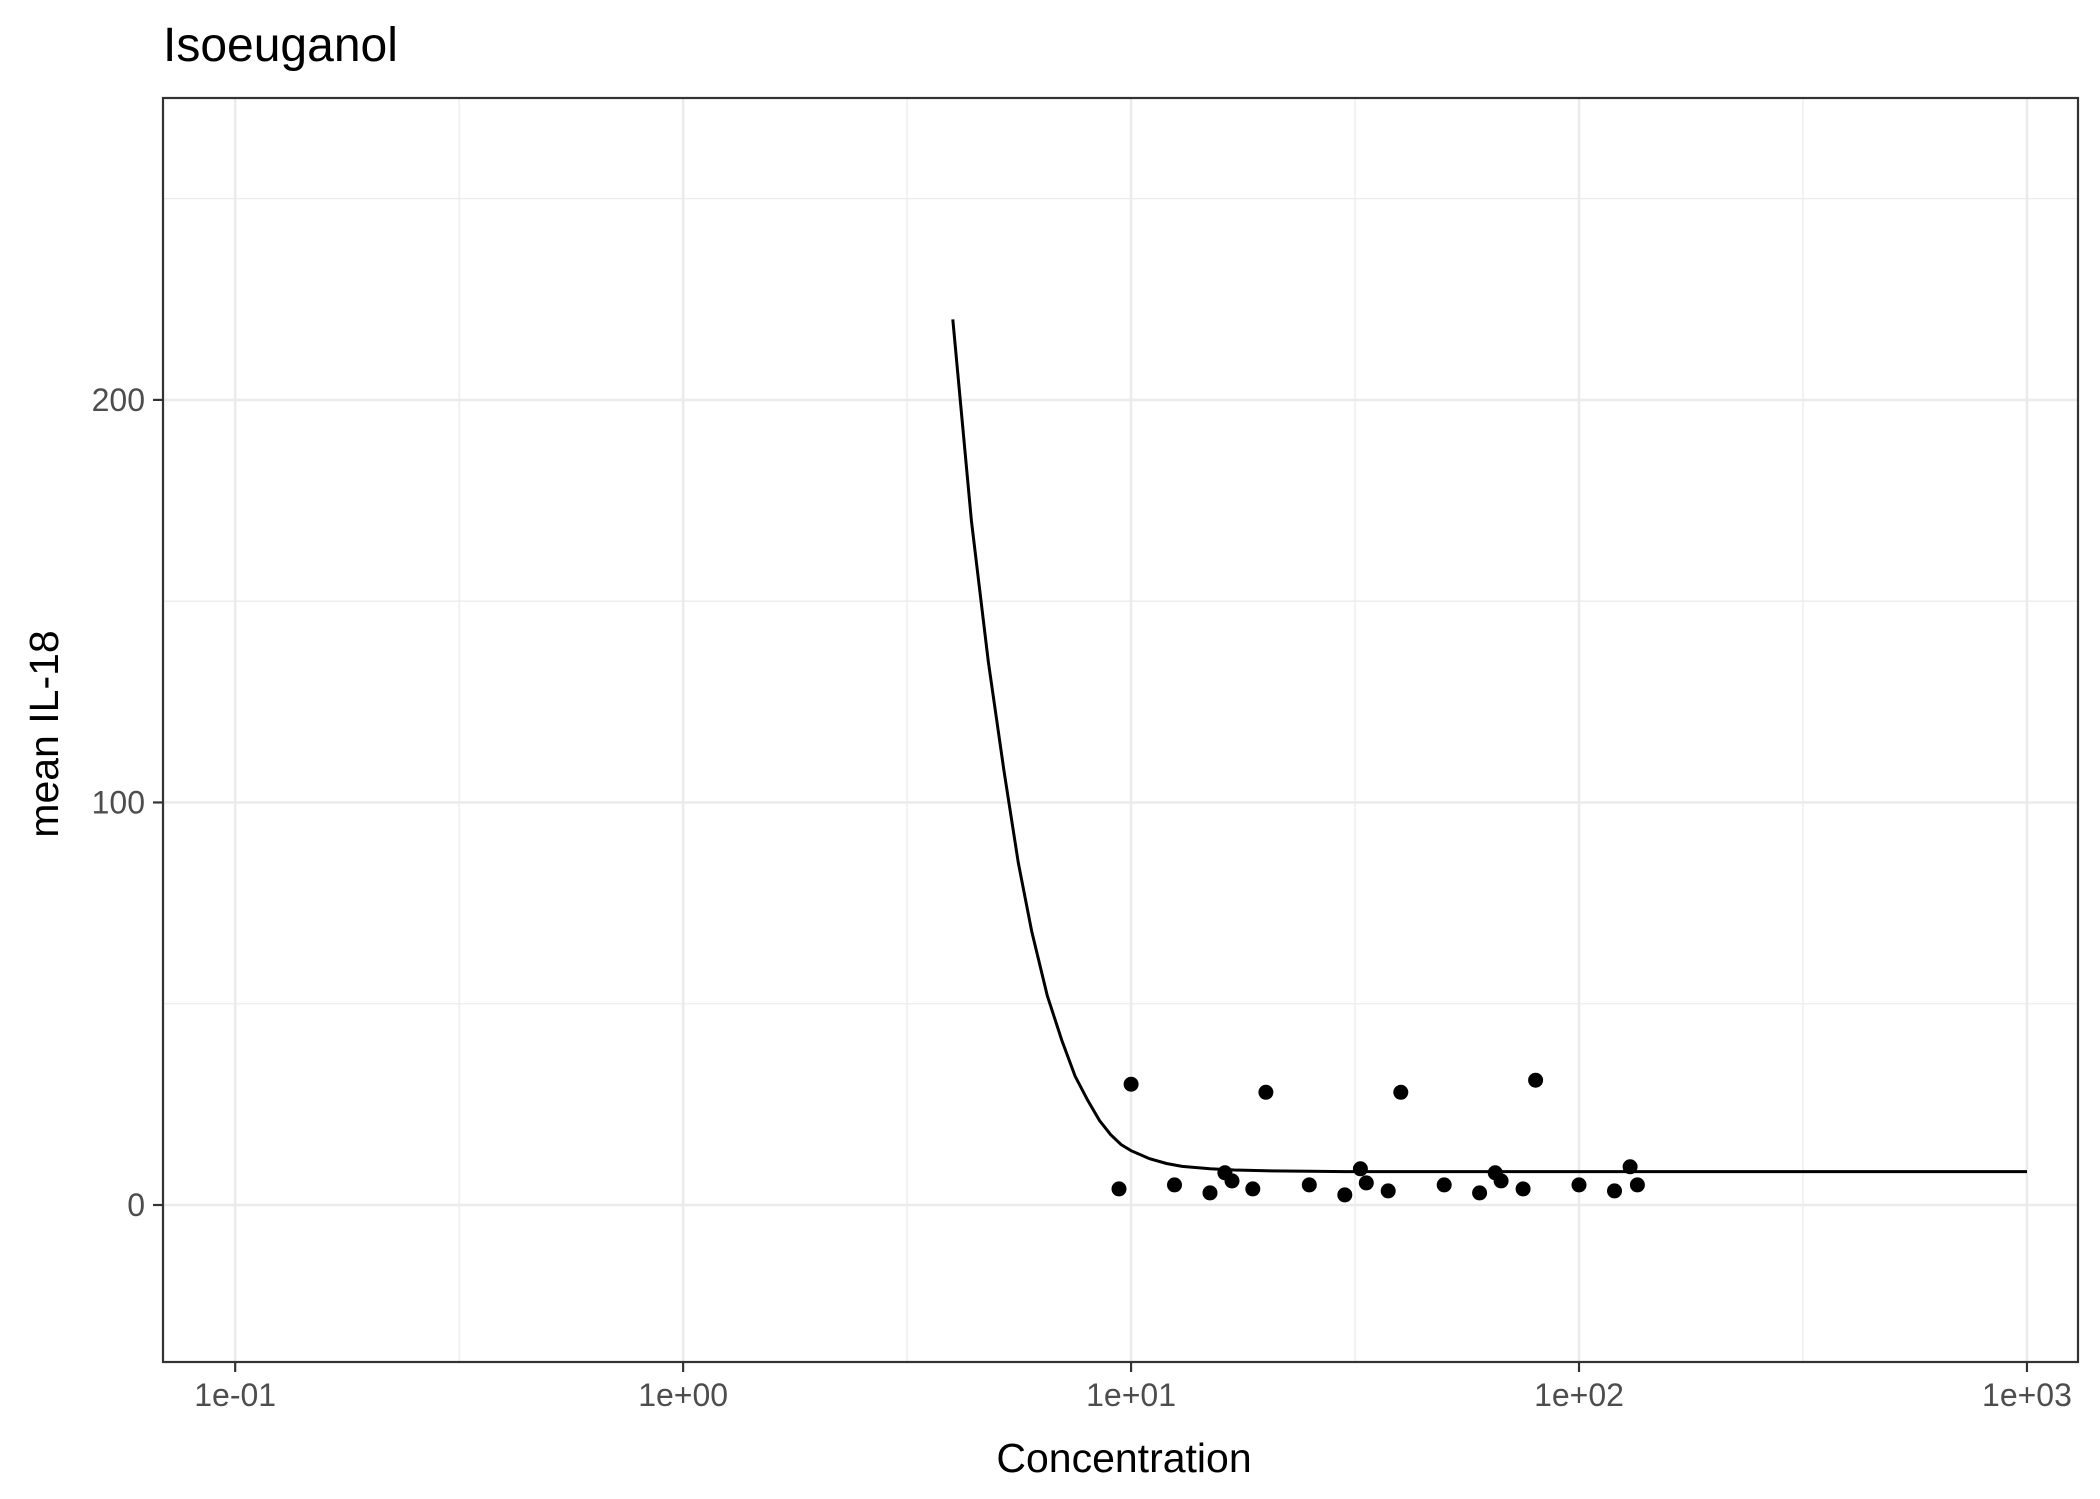  What do you see at coordinates (1579, 1395) in the screenshot?
I see `x-tick-label: 1e+02` at bounding box center [1579, 1395].